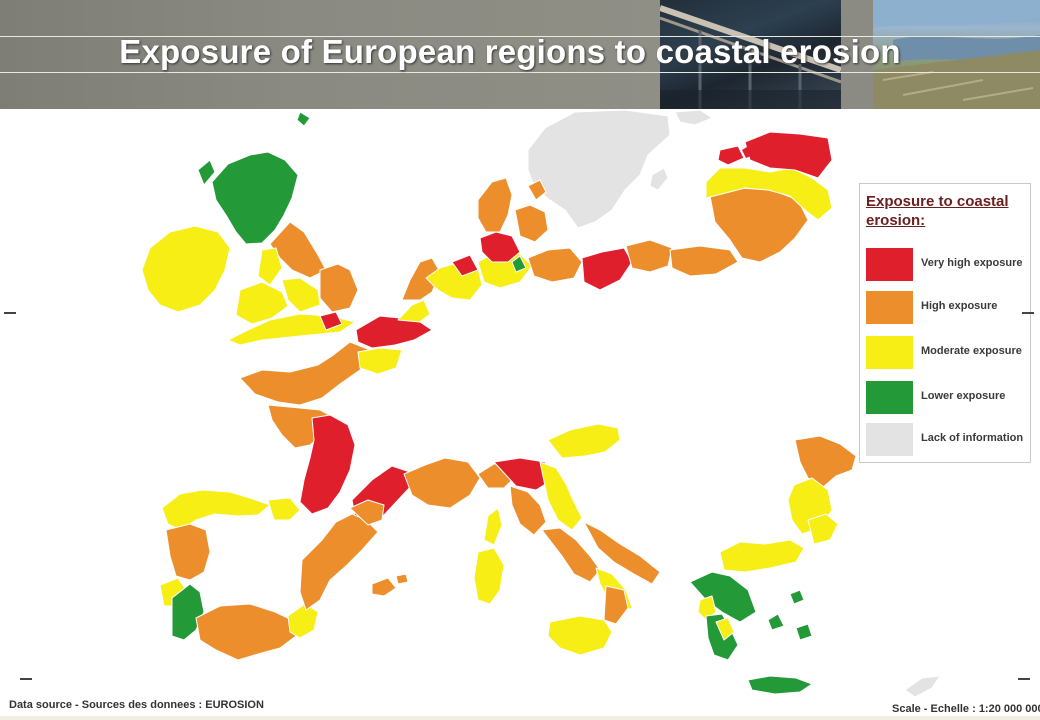 This screenshot has width=1040, height=720. Describe the element at coordinates (442, 483) in the screenshot. I see `region-provence` at that location.